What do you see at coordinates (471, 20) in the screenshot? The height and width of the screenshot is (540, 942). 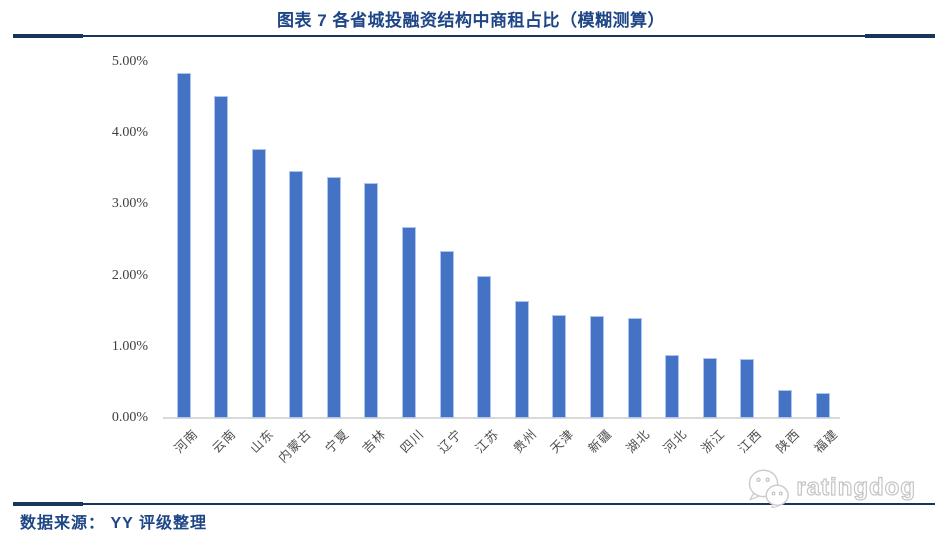 I see `figure-title: 图表 7 各省城投融资结构中商租占比（模糊测算）` at bounding box center [471, 20].